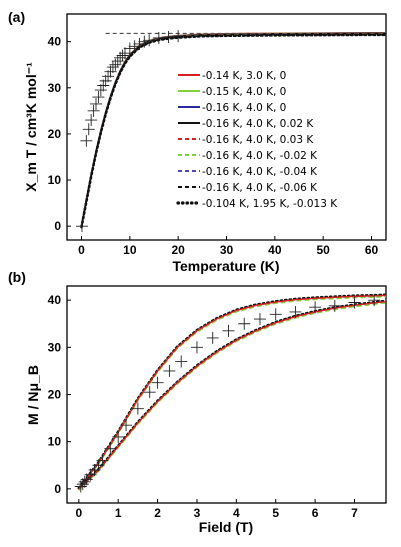  Describe the element at coordinates (118, 513) in the screenshot. I see `panel-b-xtick-label: 1` at that location.